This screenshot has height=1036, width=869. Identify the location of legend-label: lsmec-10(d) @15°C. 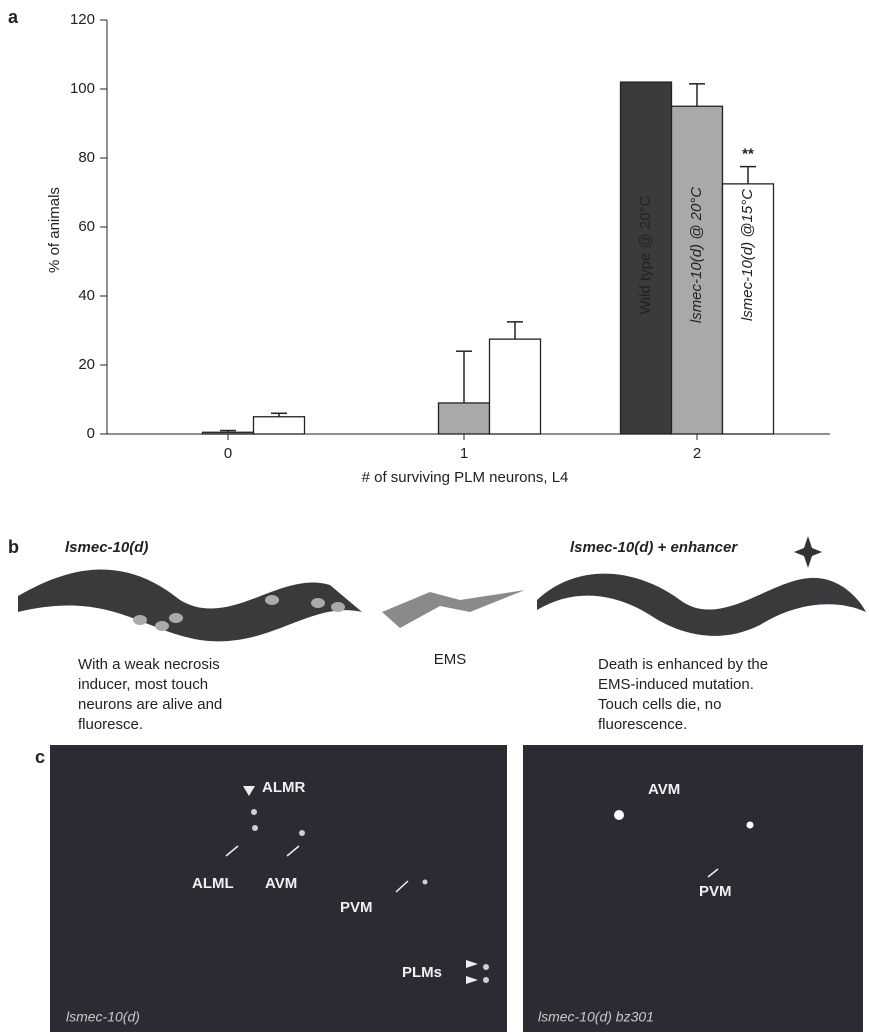
(747, 255).